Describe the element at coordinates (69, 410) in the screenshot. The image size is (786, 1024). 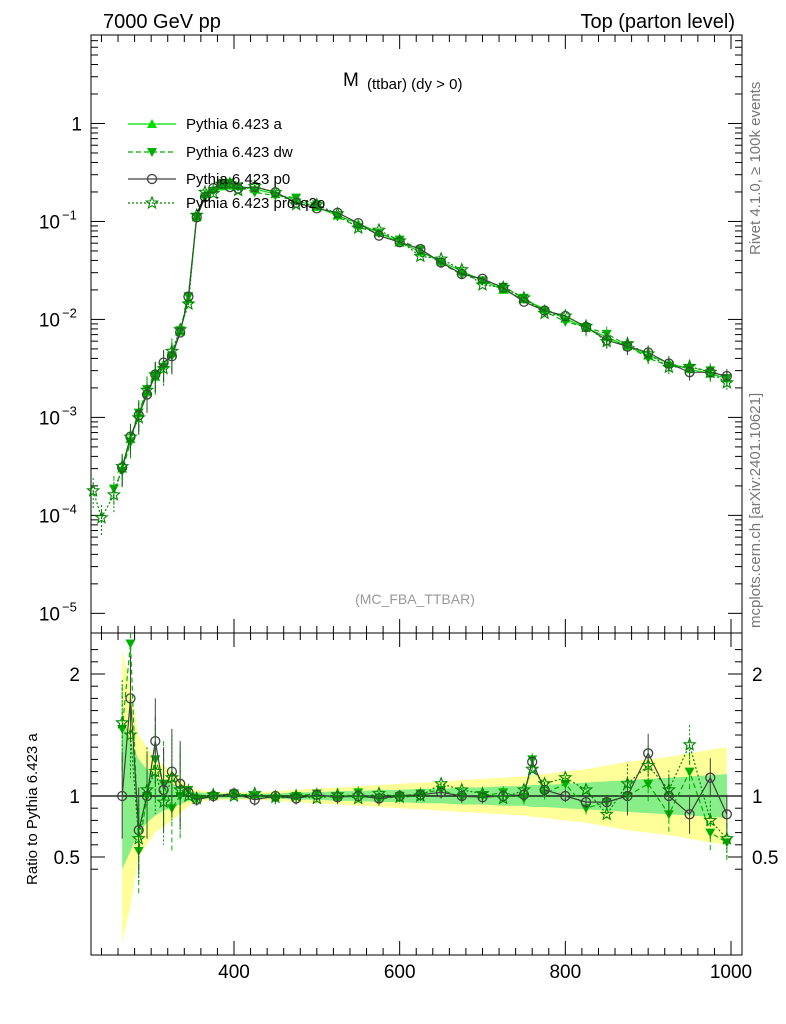
I see `y-tick-exponent: −3` at that location.